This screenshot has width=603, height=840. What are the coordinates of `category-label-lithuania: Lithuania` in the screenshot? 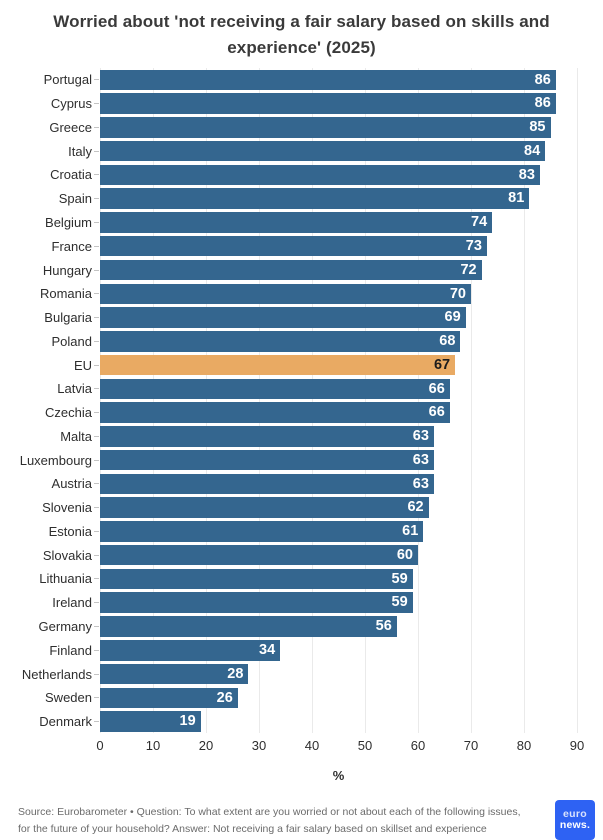 It's located at (65, 579).